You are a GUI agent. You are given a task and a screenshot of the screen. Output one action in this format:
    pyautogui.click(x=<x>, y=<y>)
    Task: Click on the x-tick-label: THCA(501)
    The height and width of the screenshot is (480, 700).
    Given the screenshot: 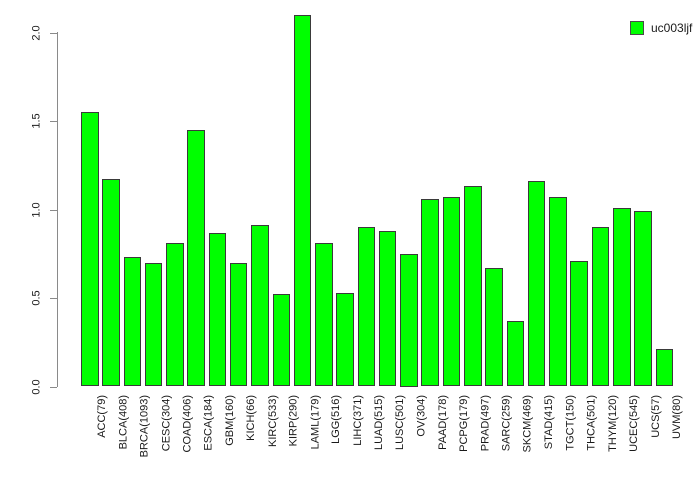 What is the action you would take?
    pyautogui.click(x=591, y=423)
    